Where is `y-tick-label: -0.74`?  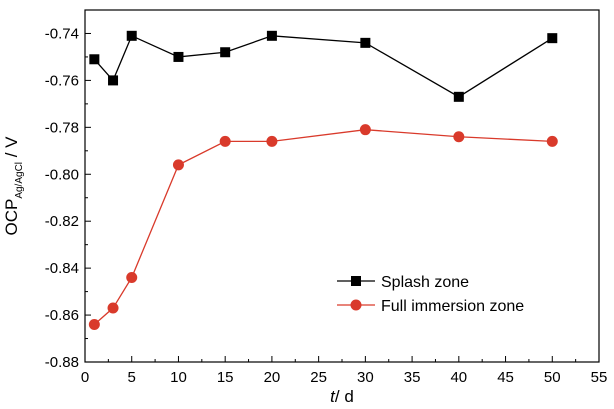
y-tick-label: -0.74 is located at coordinates (62, 33).